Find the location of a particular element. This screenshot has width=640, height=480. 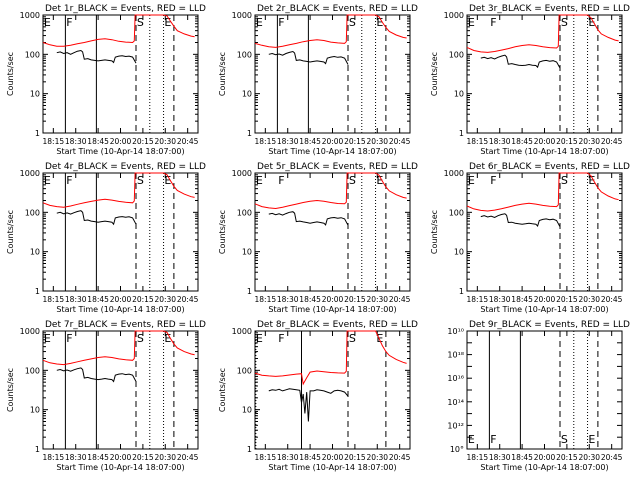

panel-title: Det 9r_BLACK = Events, RED = LLD is located at coordinates (549, 325).